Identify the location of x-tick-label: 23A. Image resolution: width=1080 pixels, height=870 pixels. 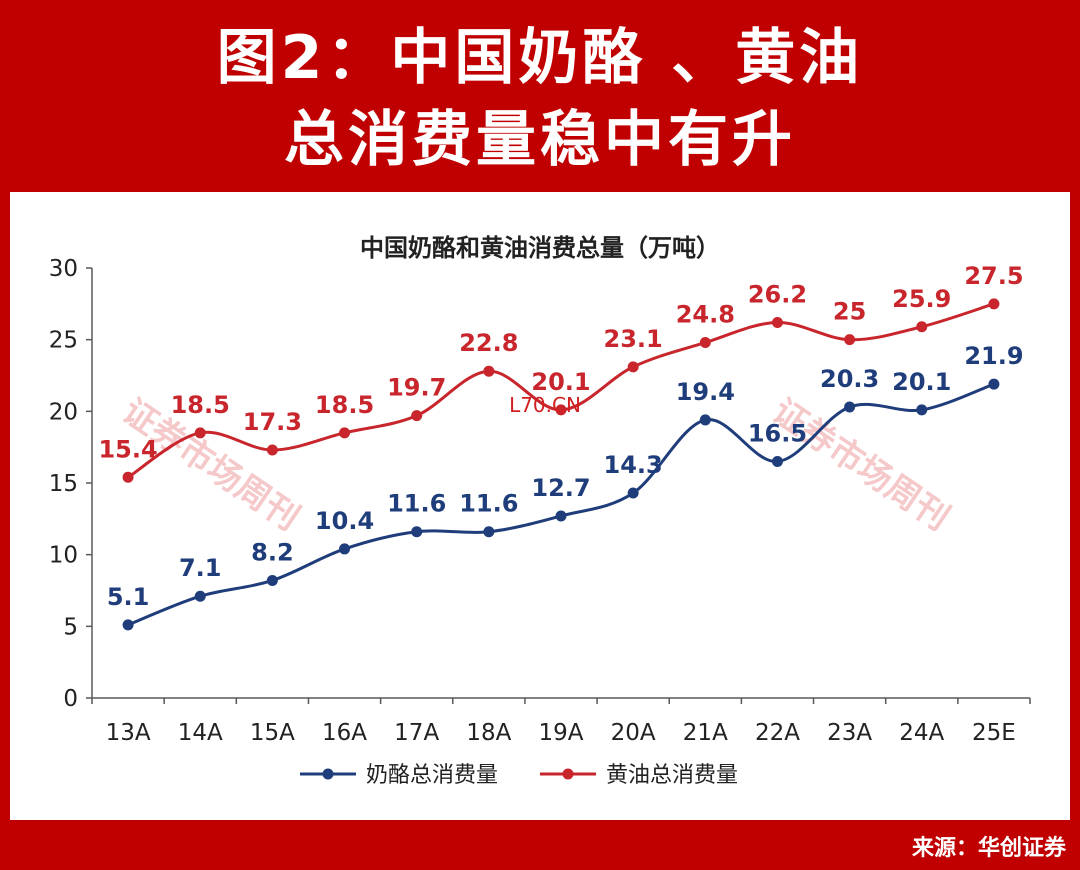
(849, 733).